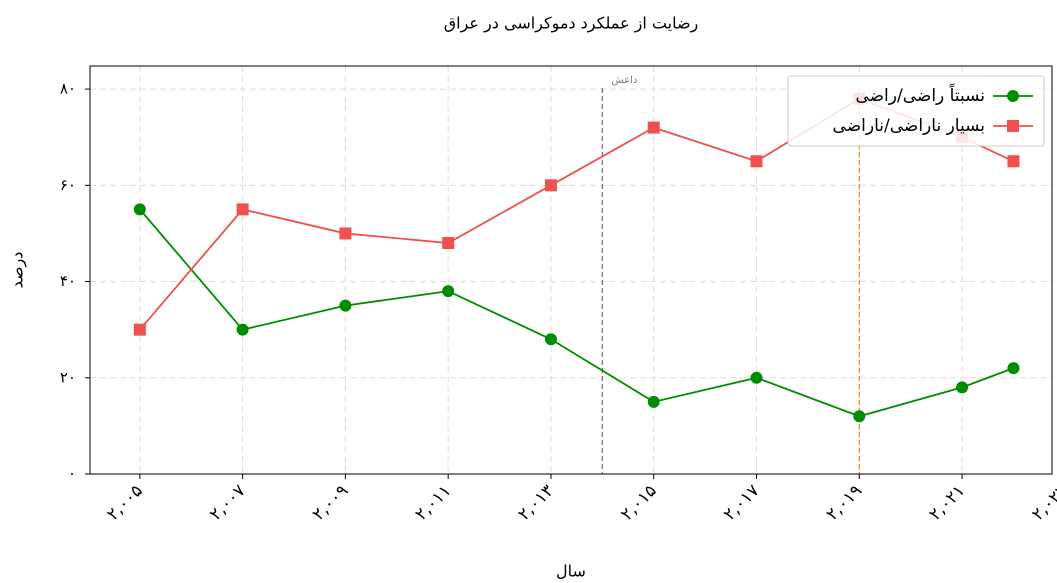  I want to click on chart-title: رضایت از عملکرد دموکراسی در عراق, so click(571, 24).